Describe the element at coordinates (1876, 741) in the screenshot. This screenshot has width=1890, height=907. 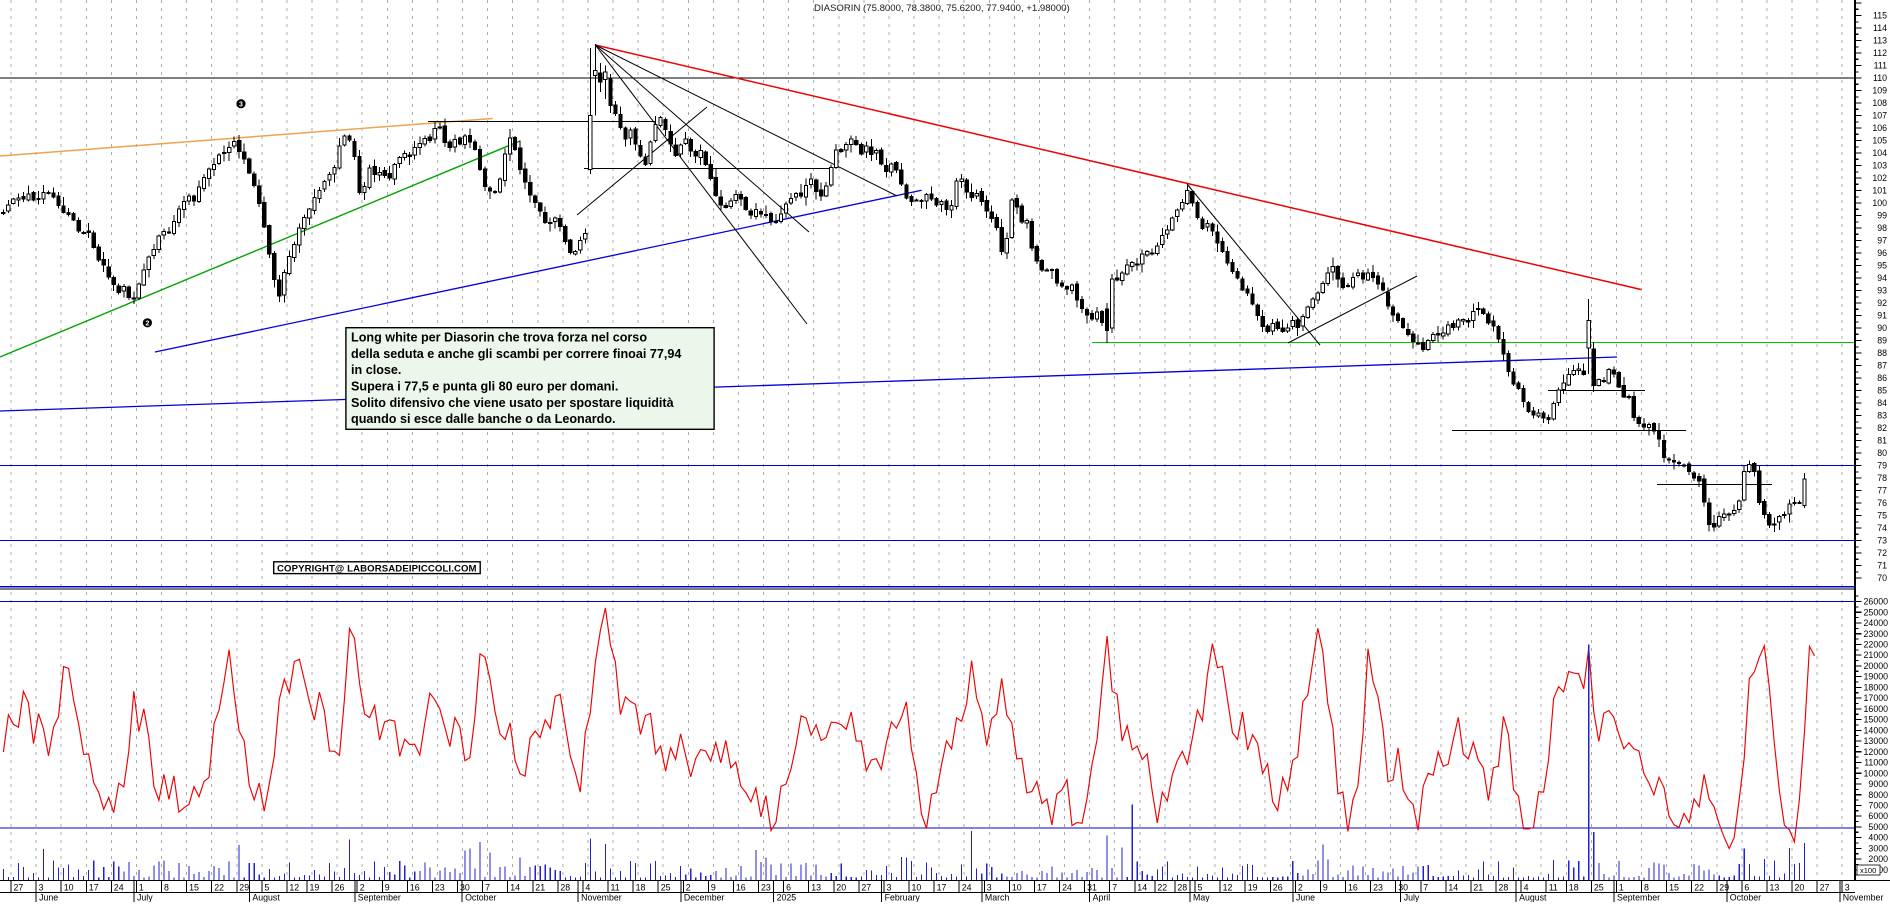
I see `svg-text: 13000` at that location.